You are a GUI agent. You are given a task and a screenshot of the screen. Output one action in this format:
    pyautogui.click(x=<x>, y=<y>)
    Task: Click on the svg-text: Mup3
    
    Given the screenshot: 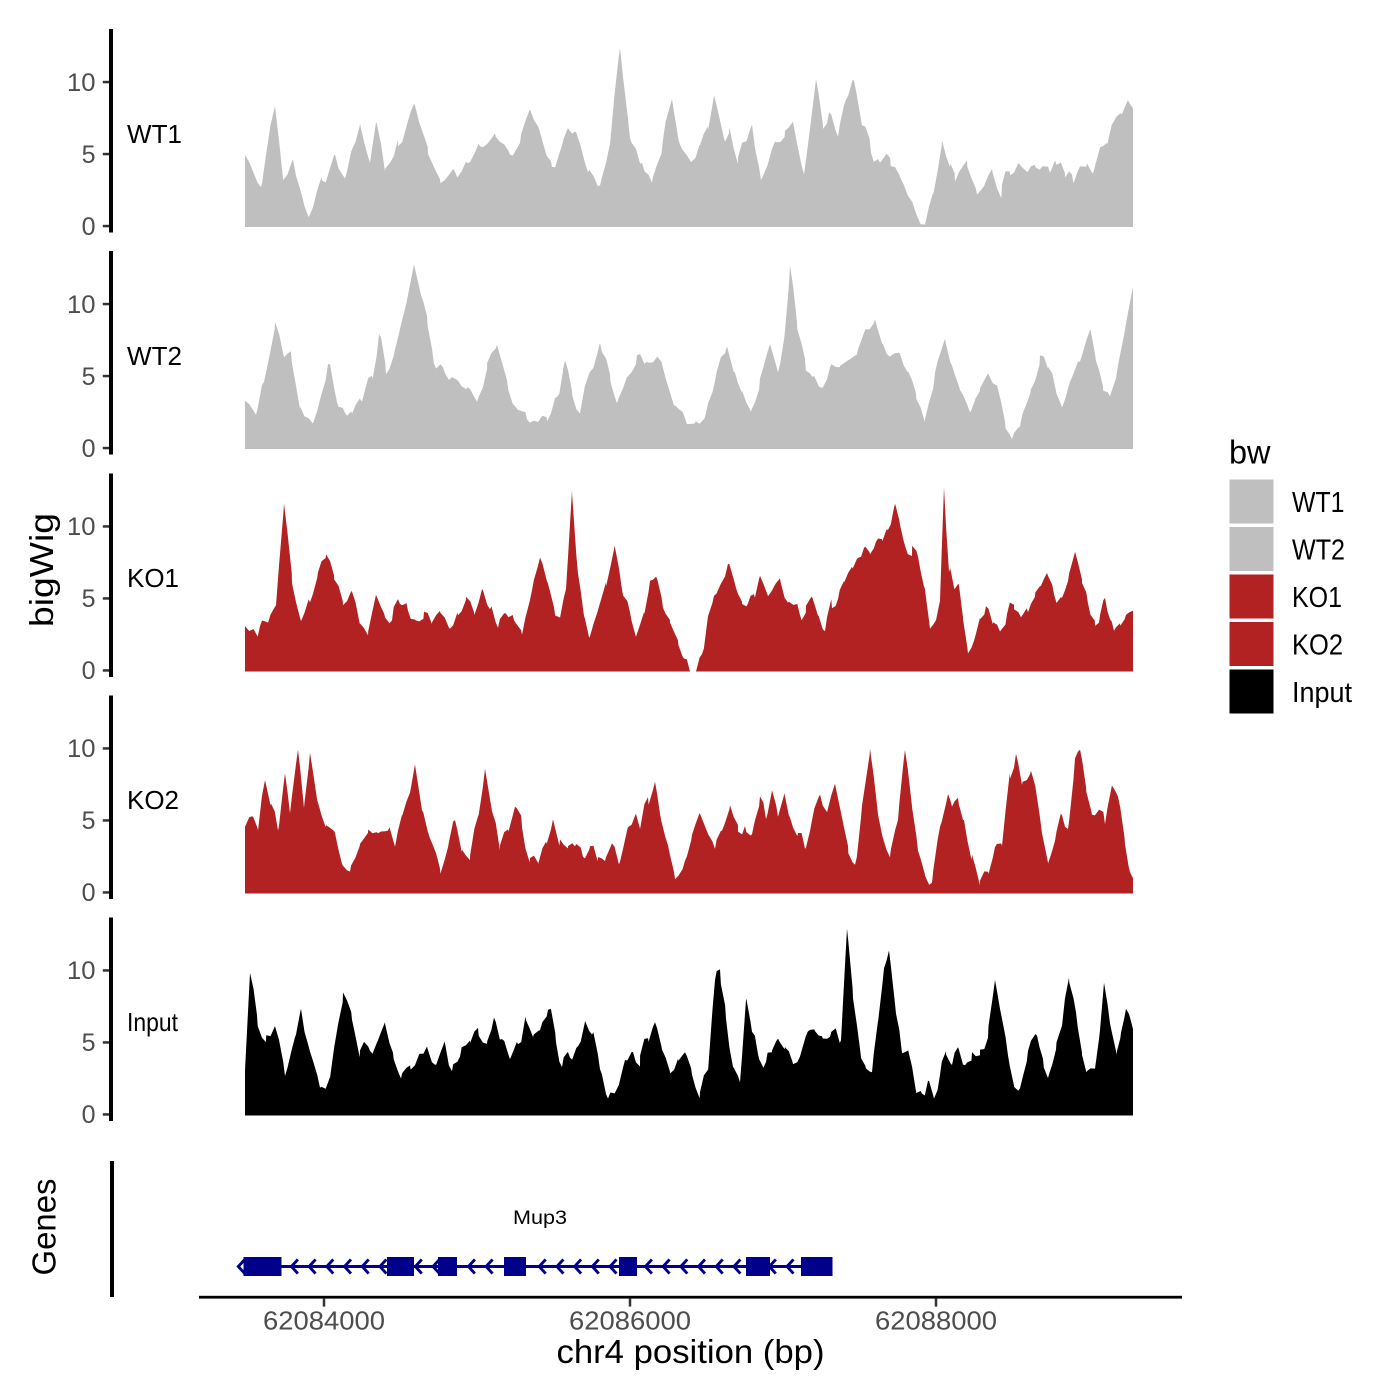 What is the action you would take?
    pyautogui.click(x=540, y=1218)
    